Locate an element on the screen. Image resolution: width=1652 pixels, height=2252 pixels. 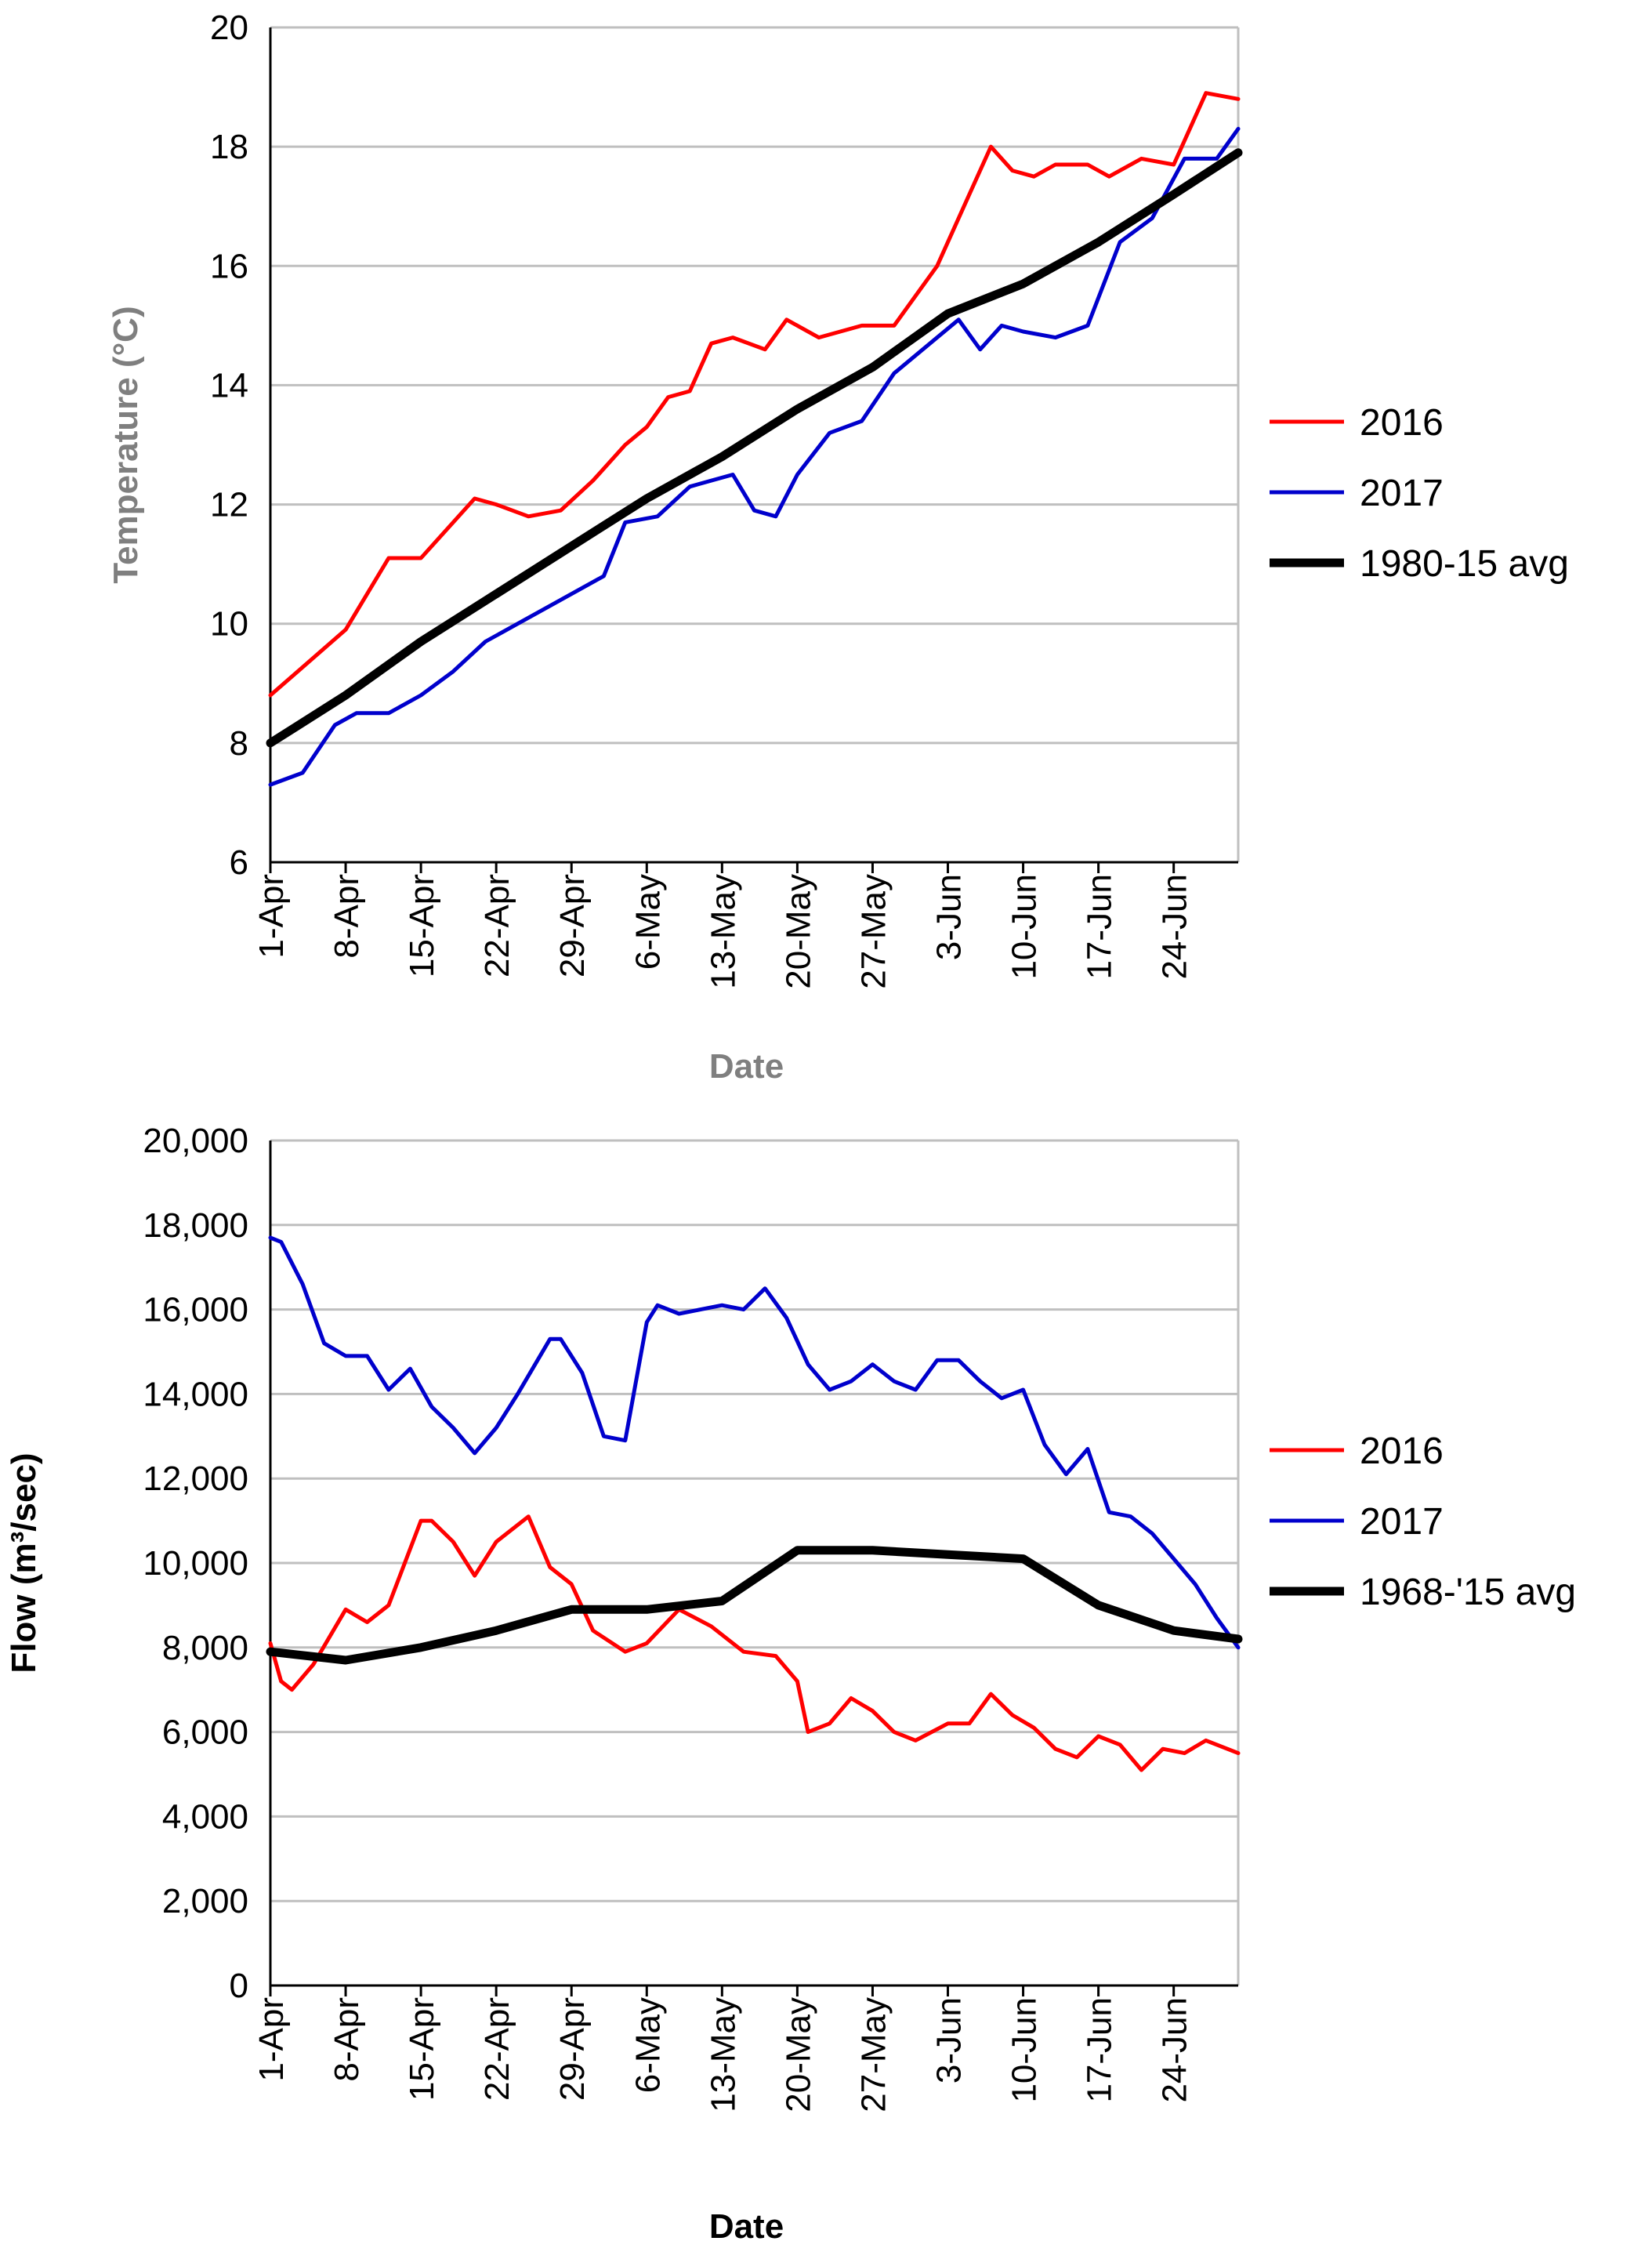
y-tick-label: 12 is located at coordinates (229, 505).